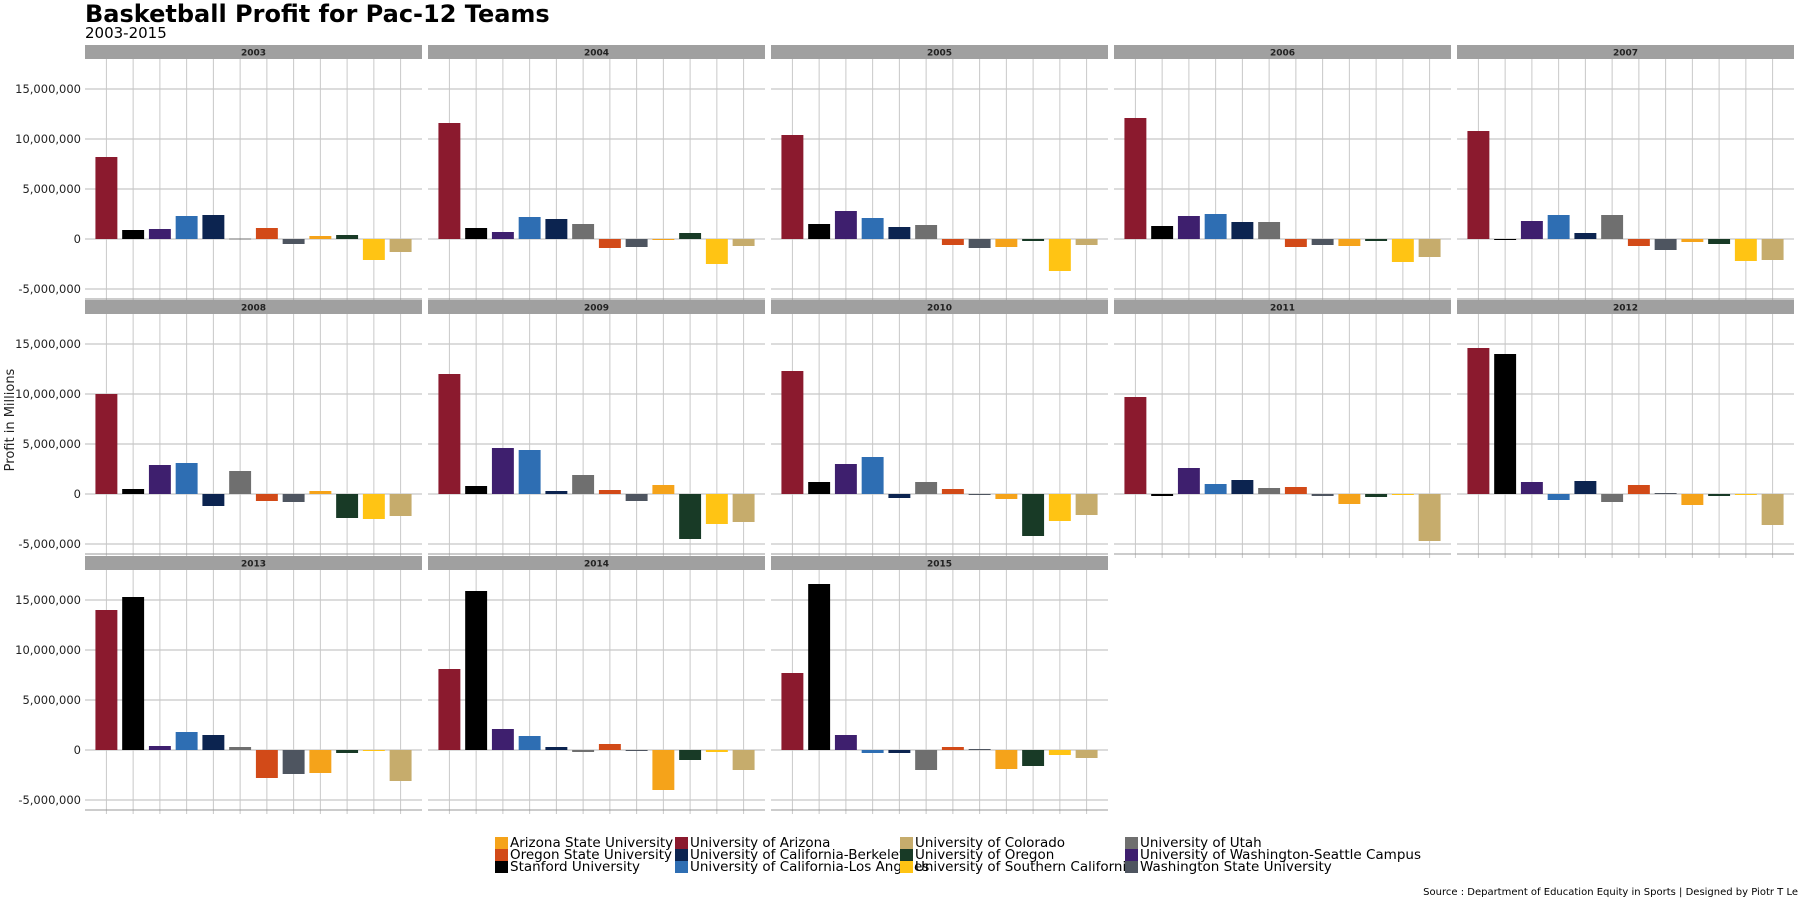 The image size is (1800, 900). What do you see at coordinates (1625, 174) in the screenshot?
I see `facet-panel-2007: 2007` at bounding box center [1625, 174].